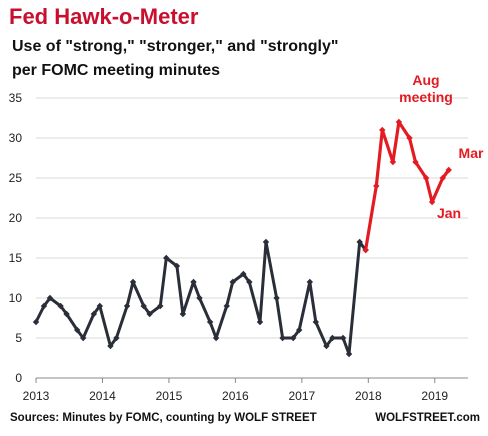  I want to click on y-tick-label: 20, so click(16, 218).